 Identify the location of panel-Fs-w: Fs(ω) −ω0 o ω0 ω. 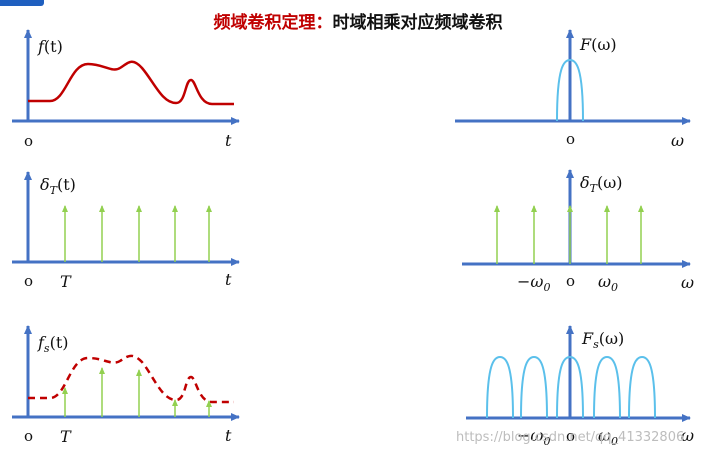
(580, 386).